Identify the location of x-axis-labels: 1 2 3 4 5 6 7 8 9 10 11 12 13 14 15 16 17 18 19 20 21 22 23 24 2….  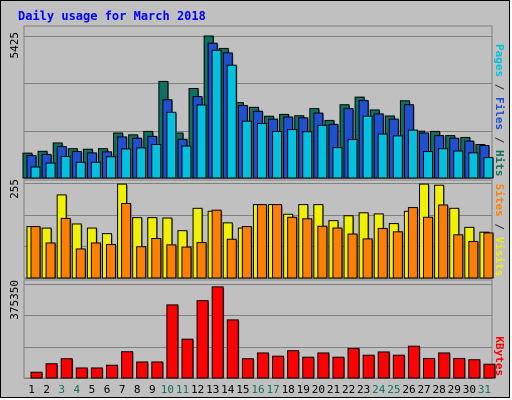
(259, 389).